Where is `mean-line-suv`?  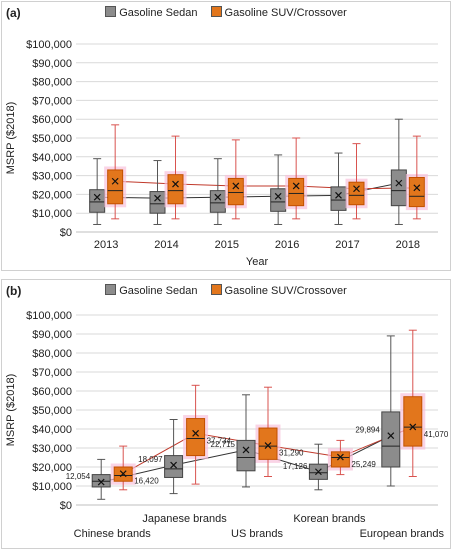 mean-line-suv is located at coordinates (266, 185).